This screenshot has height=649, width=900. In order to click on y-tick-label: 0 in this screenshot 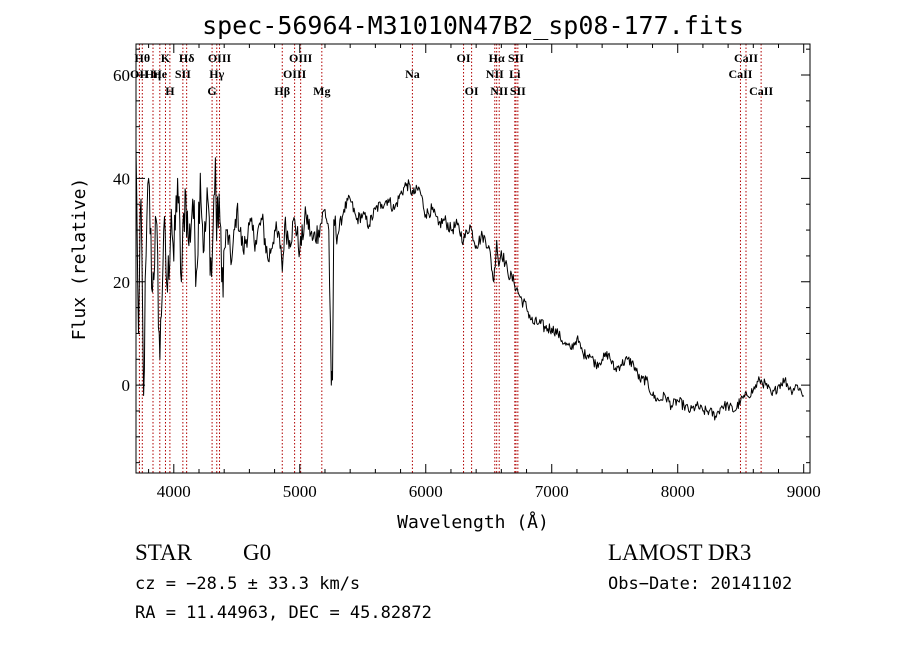, I will do `click(126, 385)`.